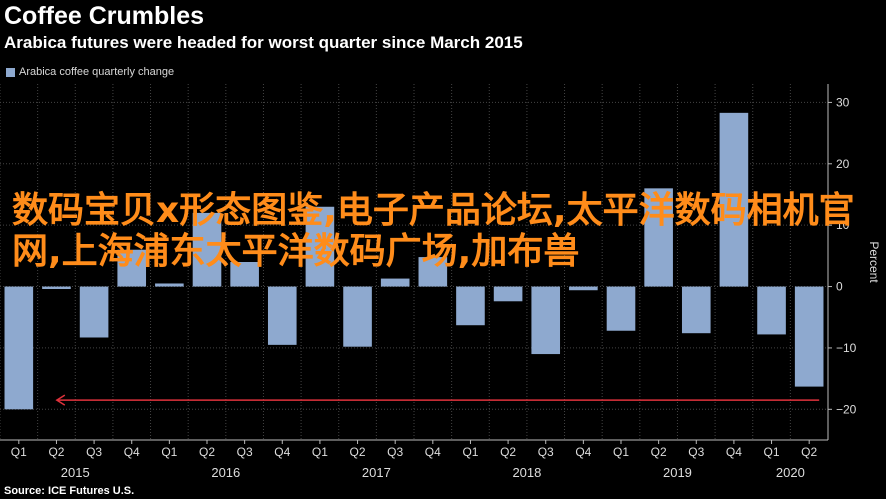  What do you see at coordinates (839, 287) in the screenshot?
I see `y-tick-label: 0` at bounding box center [839, 287].